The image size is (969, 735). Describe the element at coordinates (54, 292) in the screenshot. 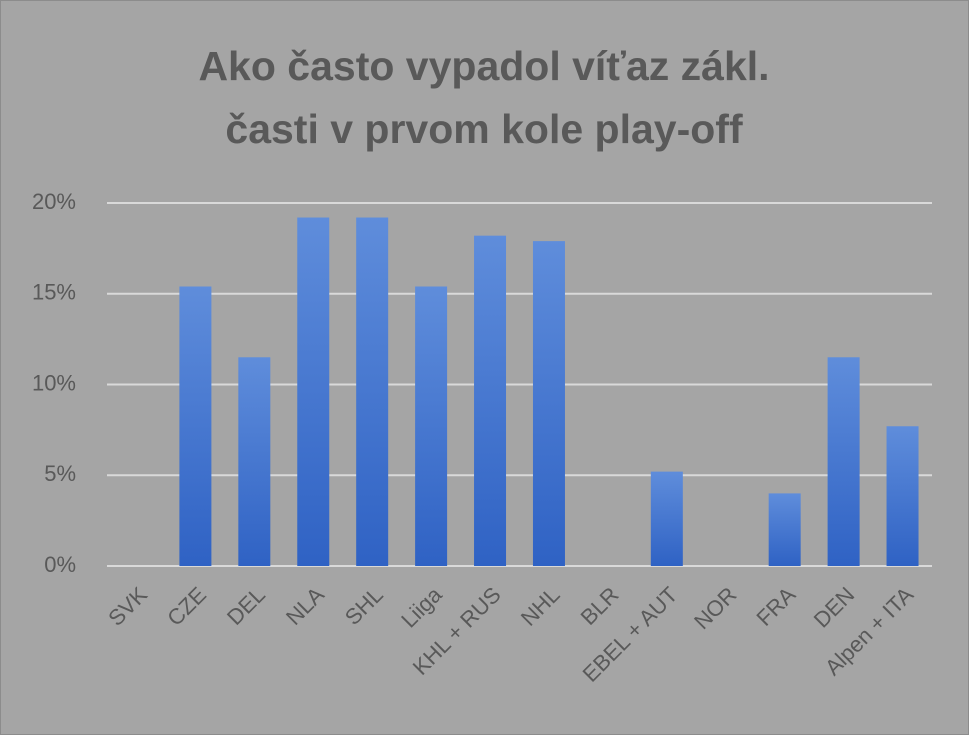

I see `y-tick-label: 15%` at that location.